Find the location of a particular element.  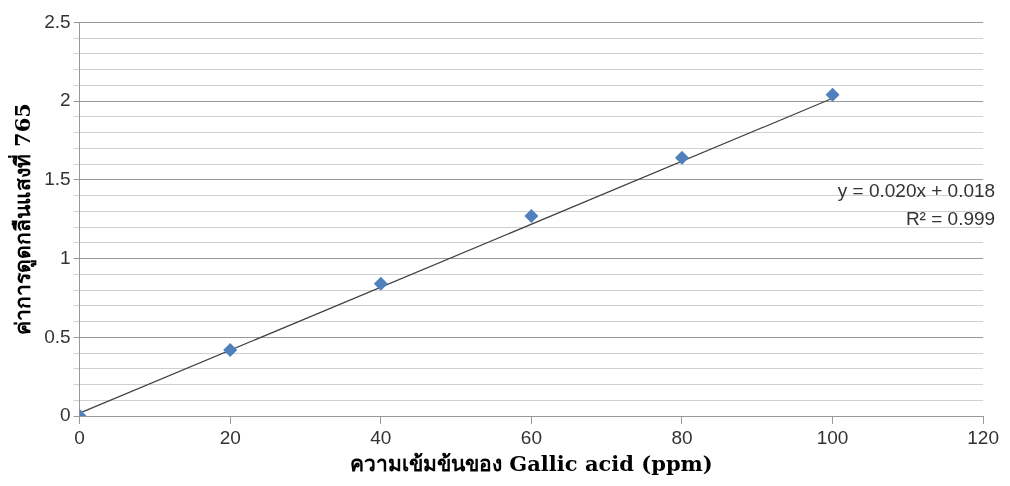

x-tick-label: 0 is located at coordinates (79, 437).